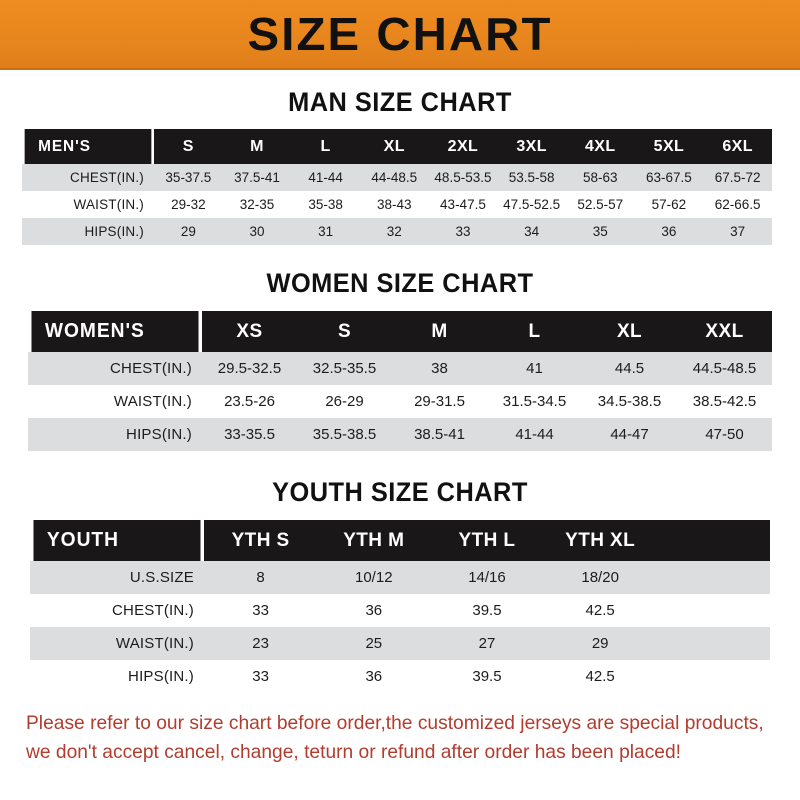 The image size is (800, 800). Describe the element at coordinates (188, 204) in the screenshot. I see `table-cell: 29-32` at that location.